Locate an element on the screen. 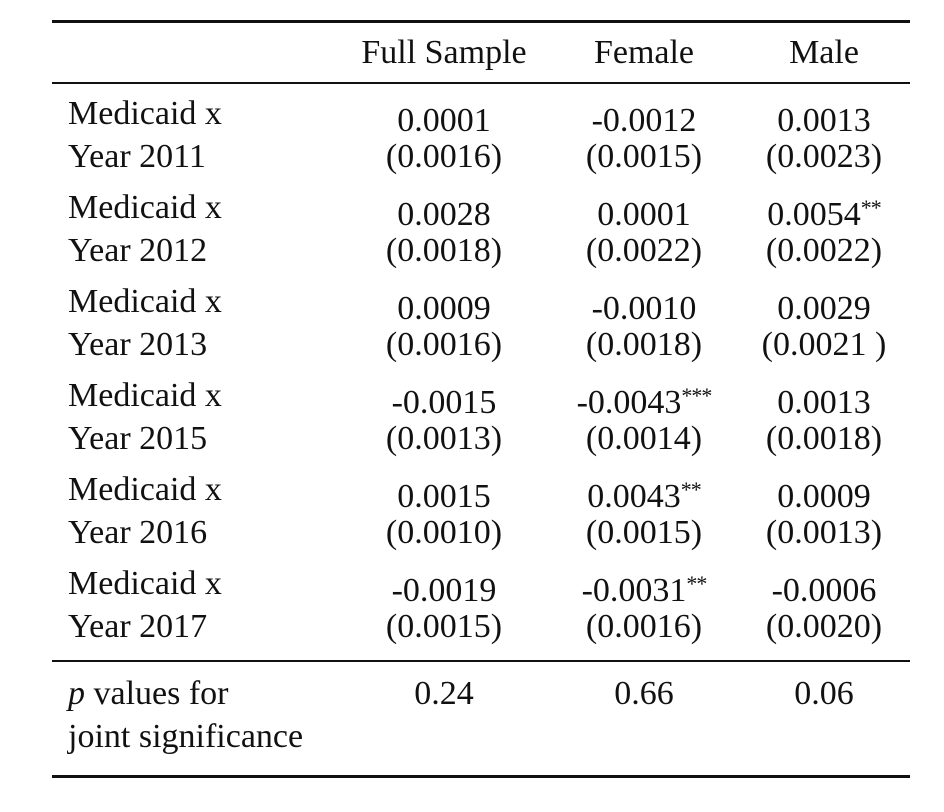 This screenshot has width=944, height=812. header-full-sample: Full Sample is located at coordinates (444, 52).